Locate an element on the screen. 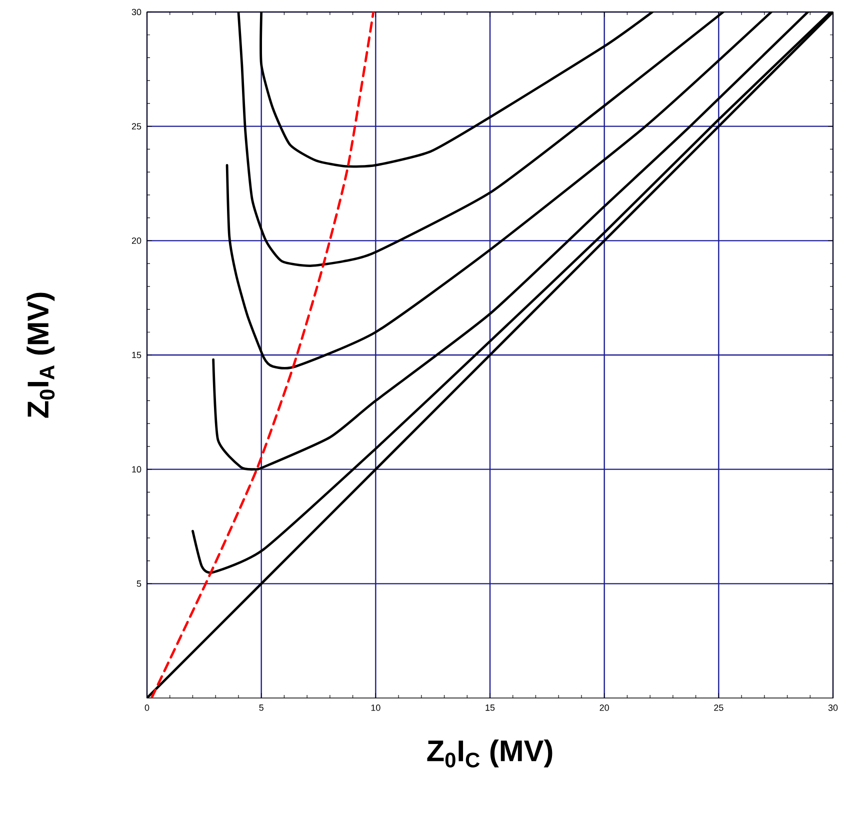 Image resolution: width=846 pixels, height=813 pixels. x-tick-label: 5 is located at coordinates (261, 707).